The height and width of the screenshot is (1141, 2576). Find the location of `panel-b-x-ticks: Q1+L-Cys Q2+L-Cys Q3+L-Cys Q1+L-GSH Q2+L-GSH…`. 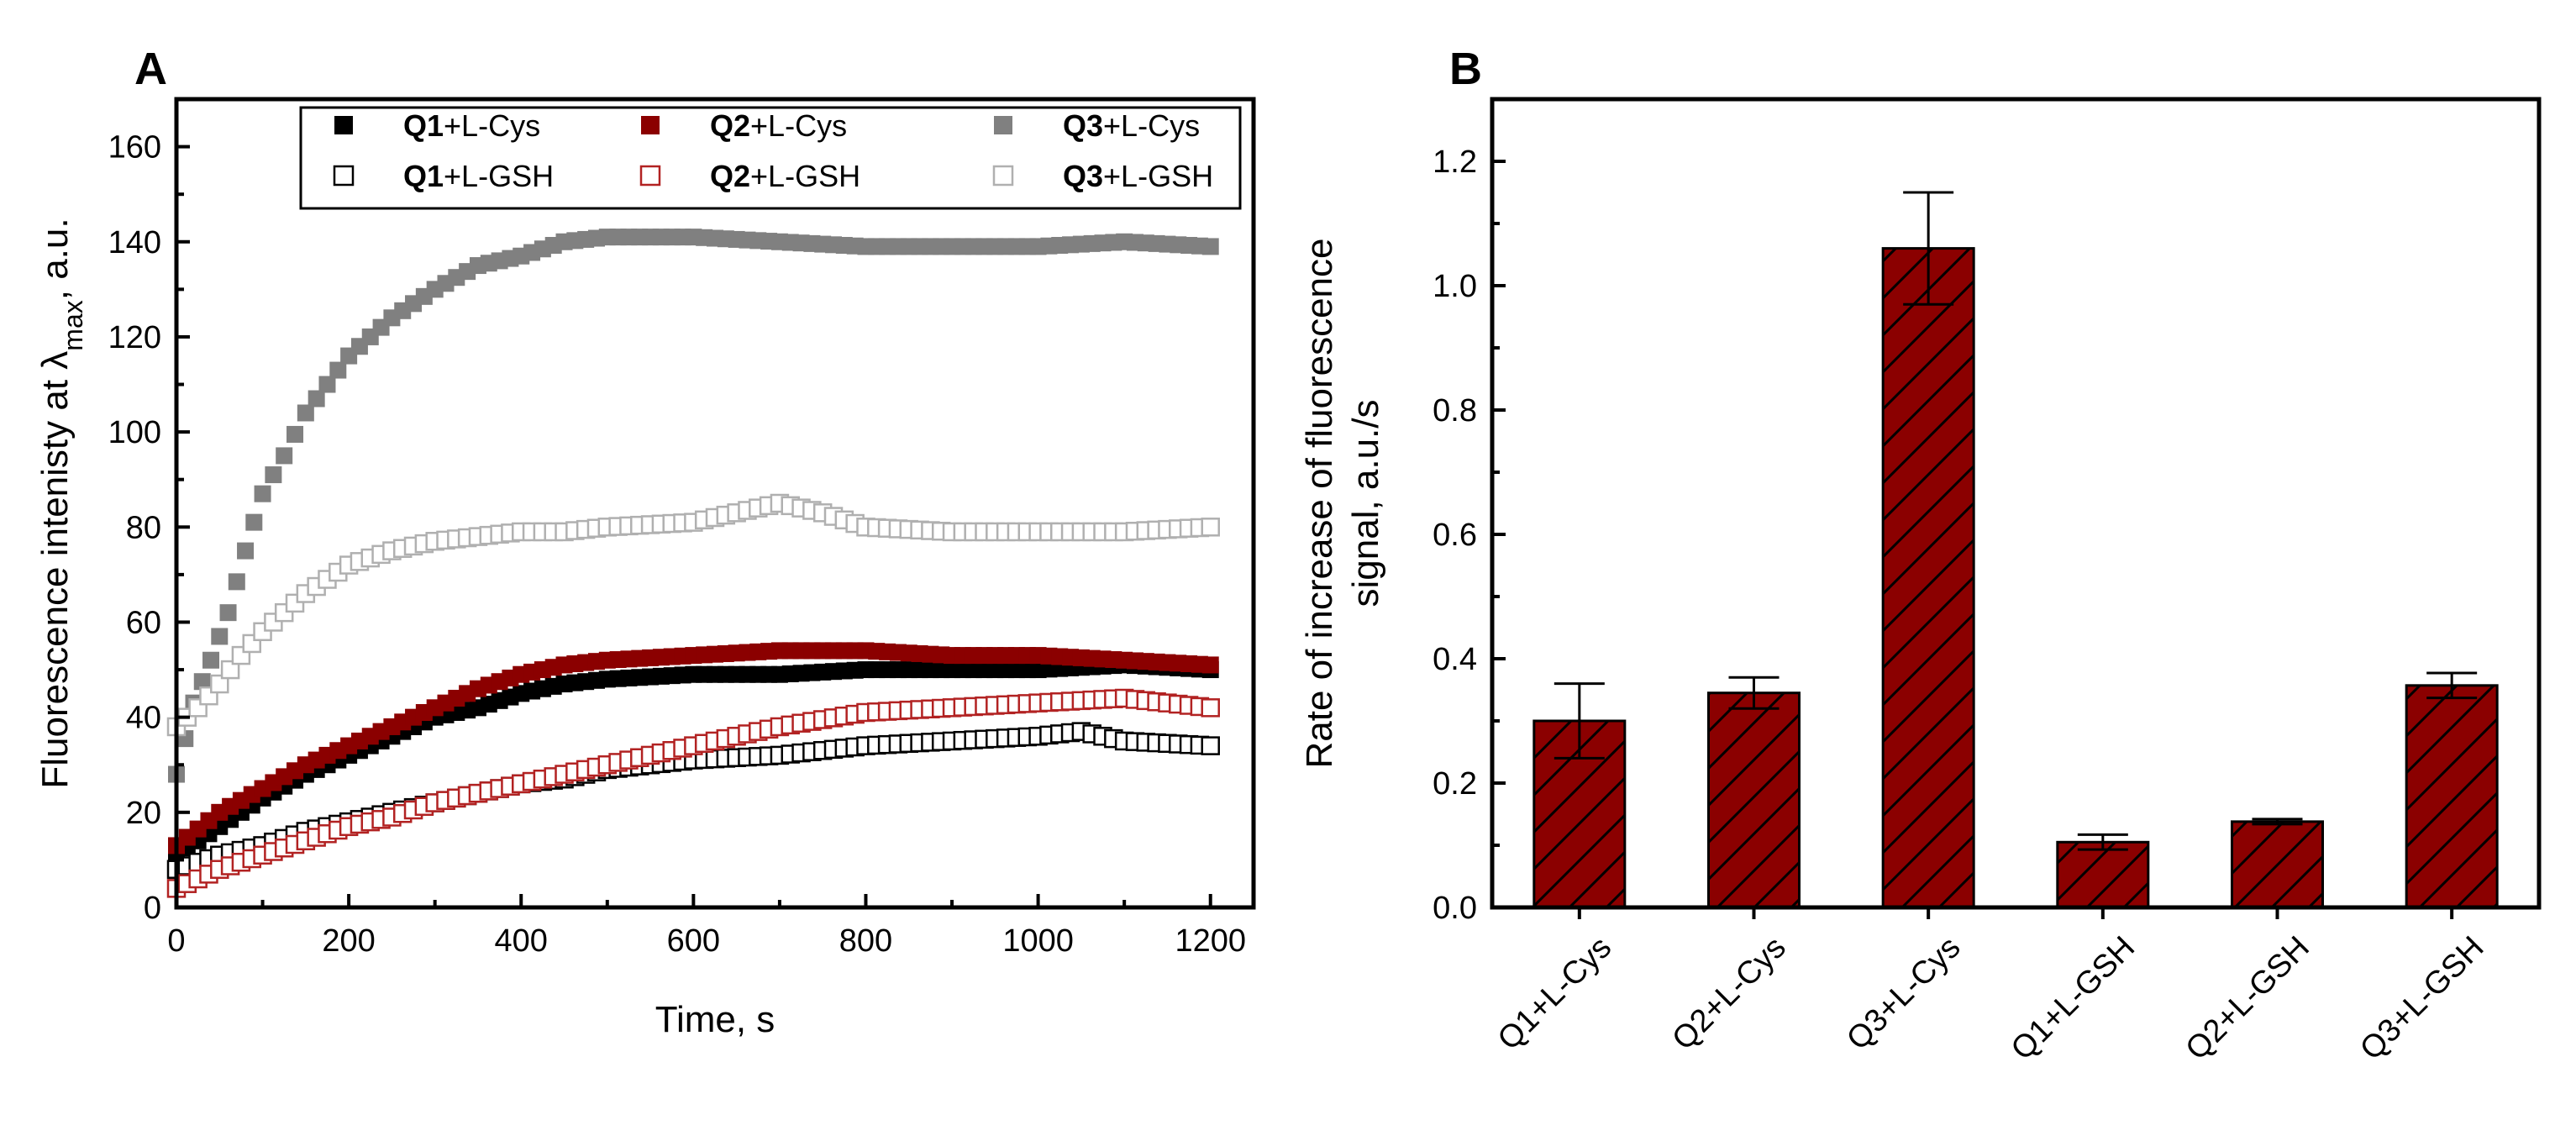

panel-b-x-ticks: Q1+L-Cys Q2+L-Cys Q3+L-Cys Q1+L-GSH Q2+L-GSH… is located at coordinates (1991, 987).